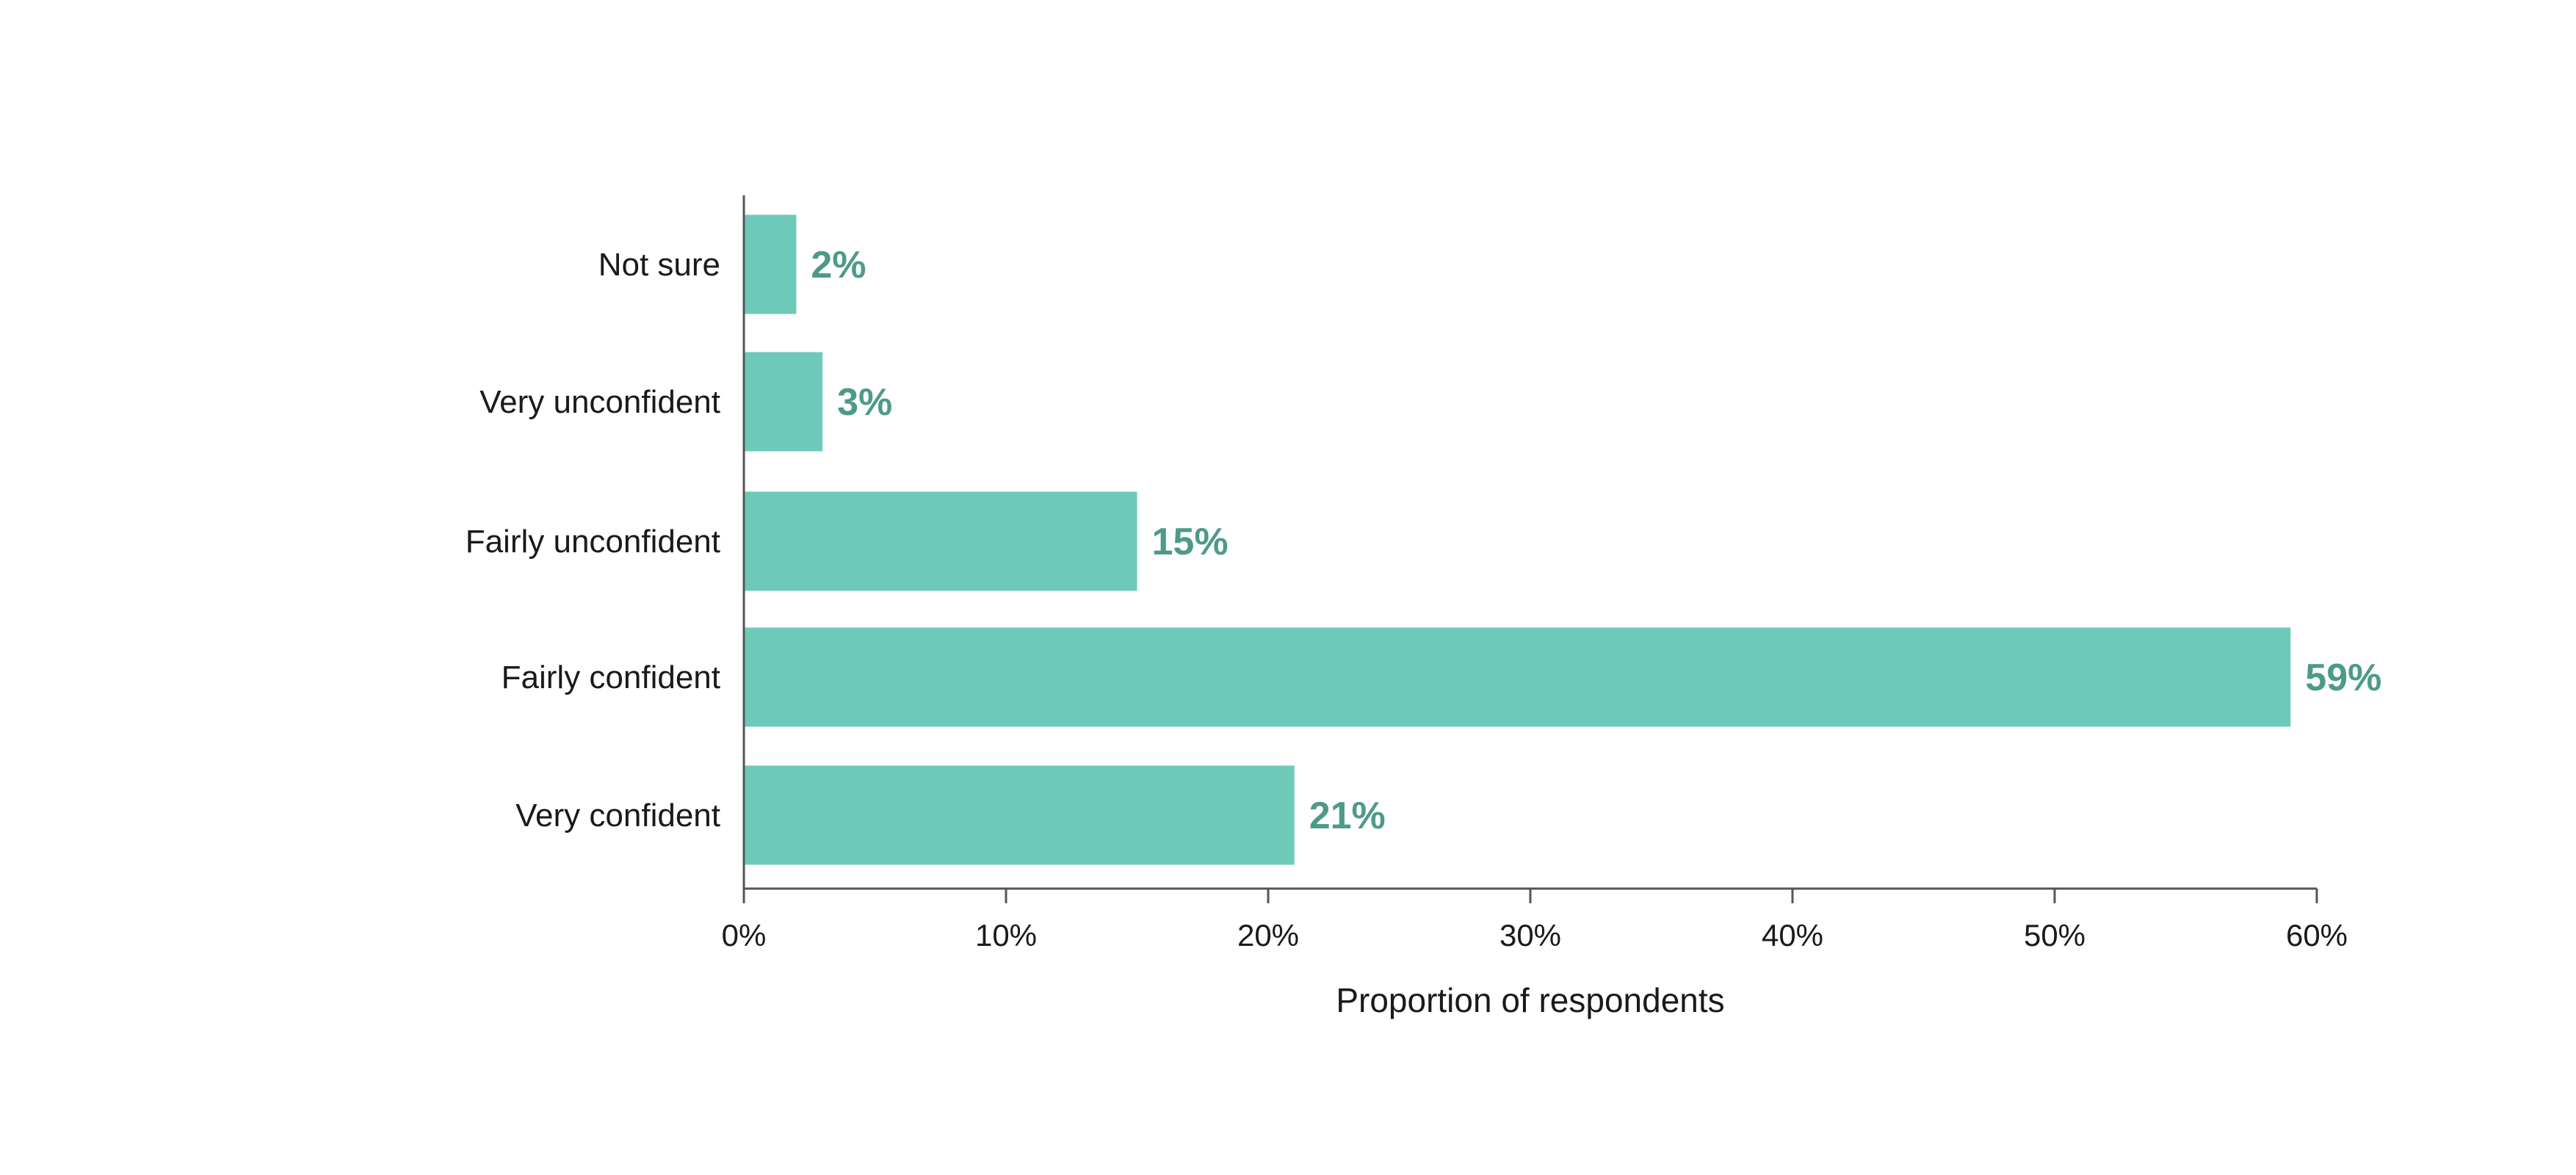 The height and width of the screenshot is (1175, 2576). What do you see at coordinates (1530, 935) in the screenshot?
I see `x-tick-label-30: 30%` at bounding box center [1530, 935].